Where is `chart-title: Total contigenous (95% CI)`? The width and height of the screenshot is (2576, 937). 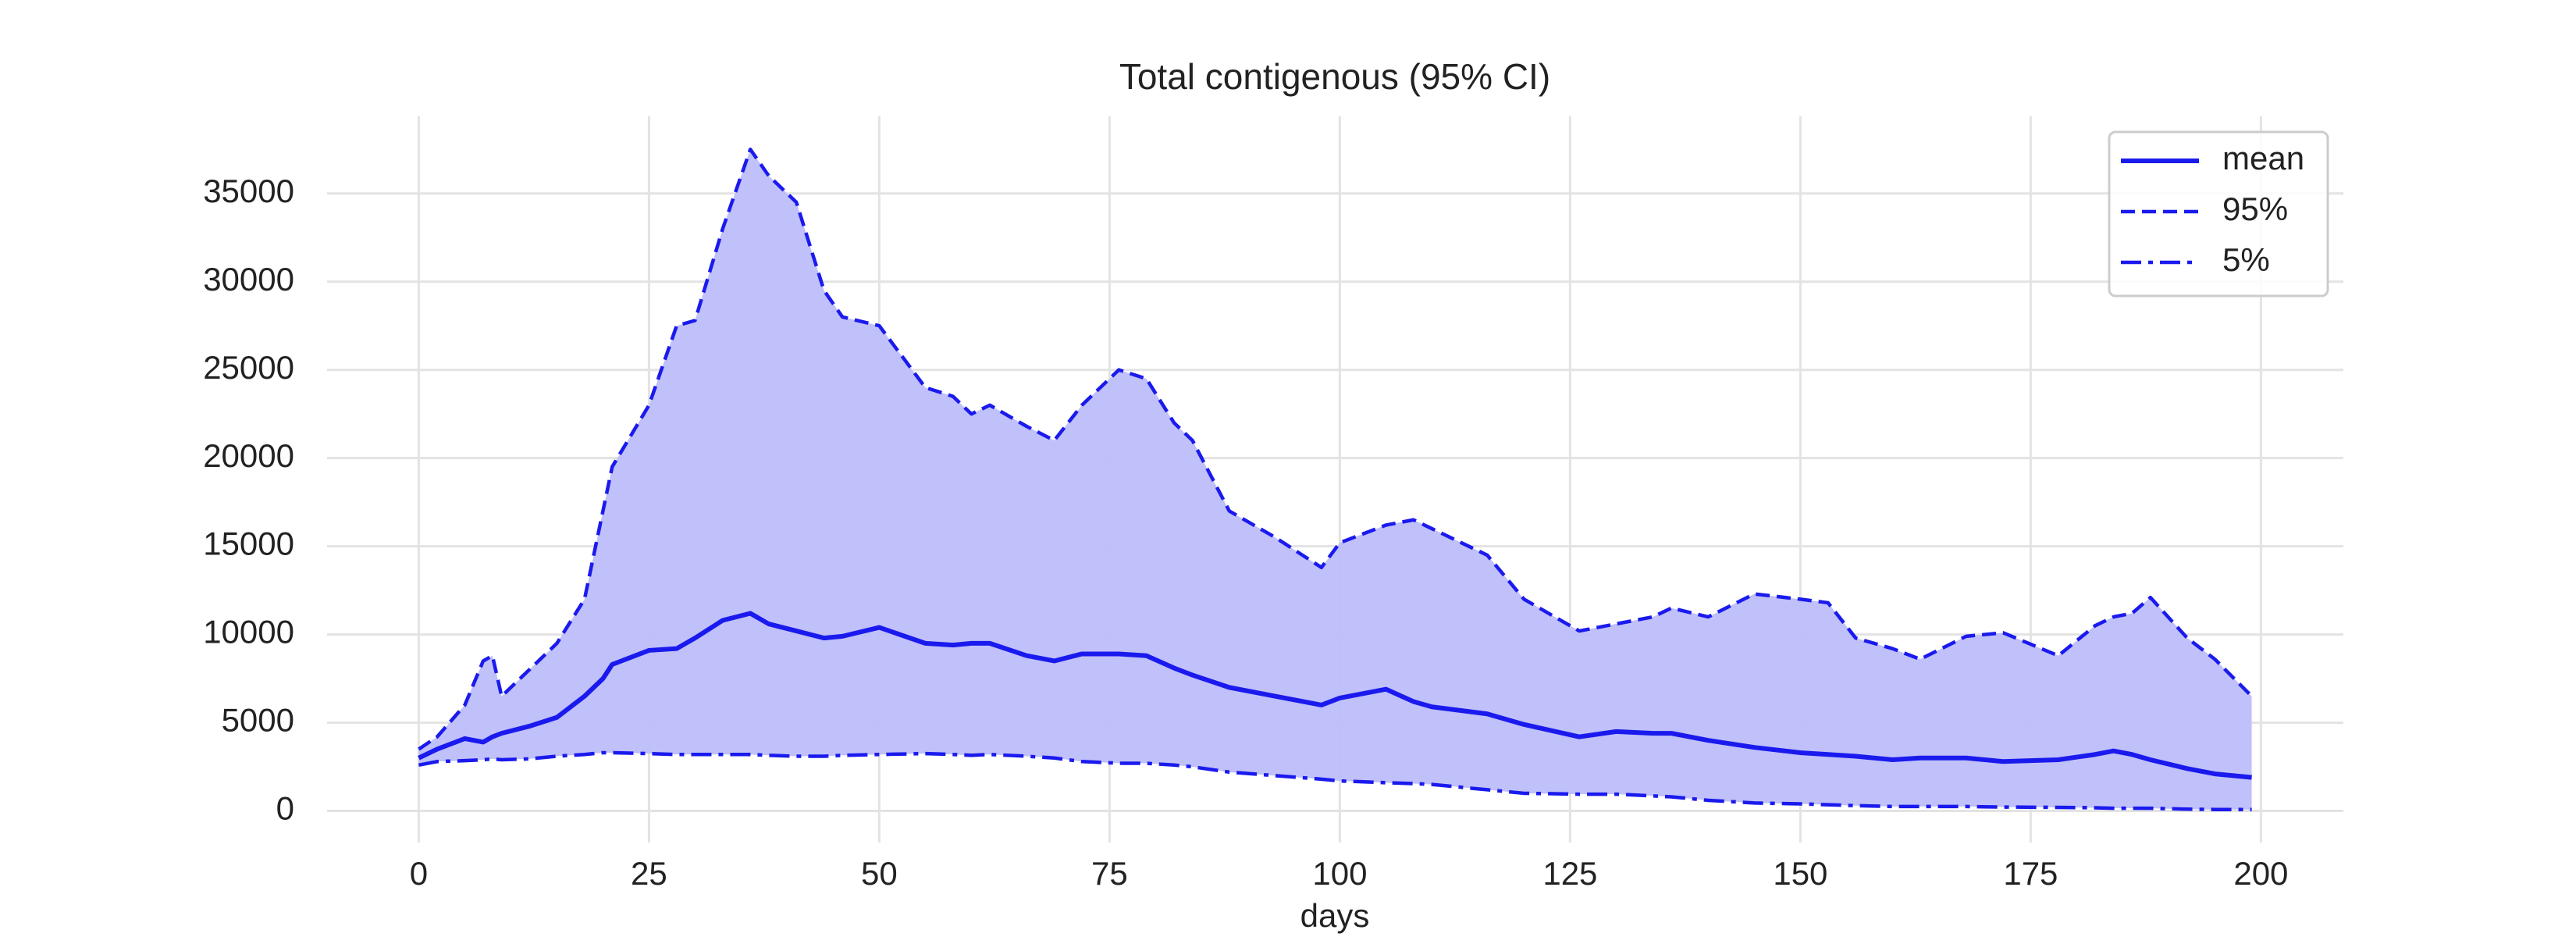 chart-title: Total contigenous (95% CI) is located at coordinates (1334, 76).